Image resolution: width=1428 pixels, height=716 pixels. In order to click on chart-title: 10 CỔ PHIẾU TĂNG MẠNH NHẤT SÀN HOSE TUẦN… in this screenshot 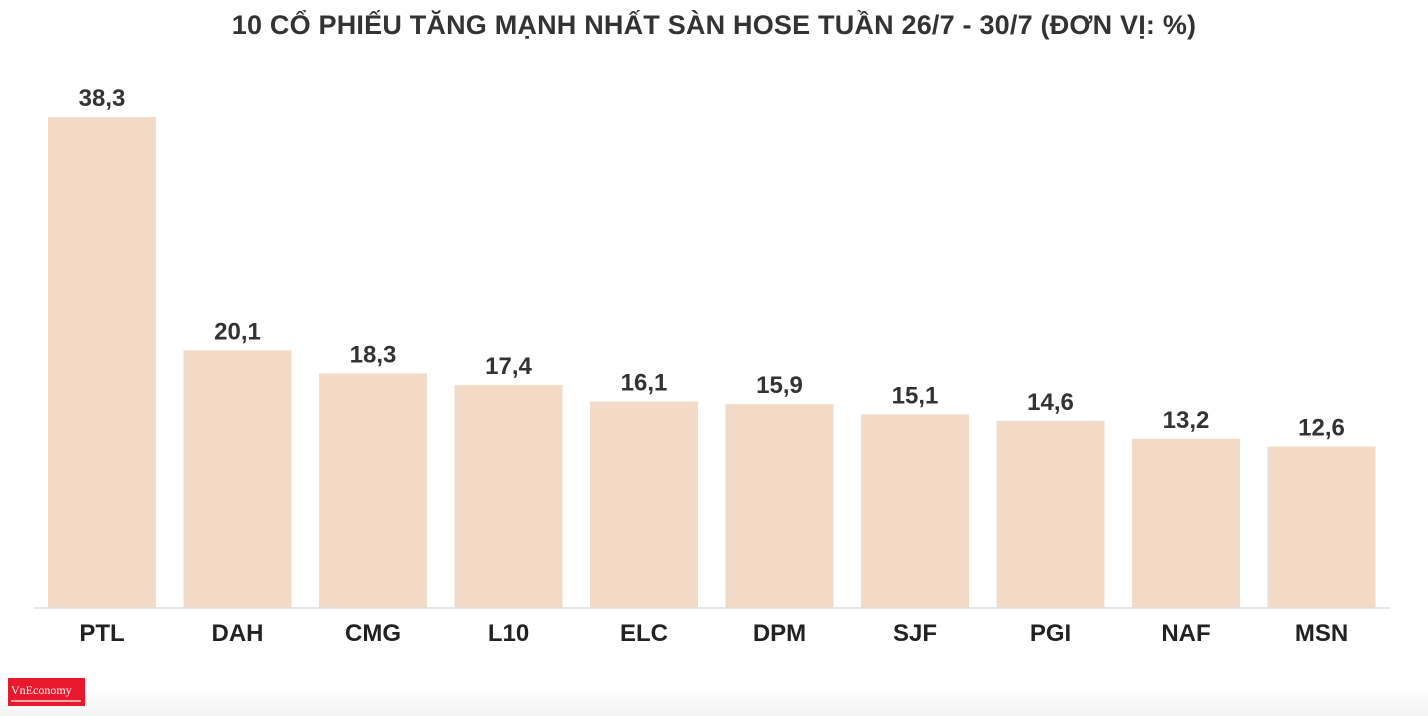, I will do `click(714, 25)`.